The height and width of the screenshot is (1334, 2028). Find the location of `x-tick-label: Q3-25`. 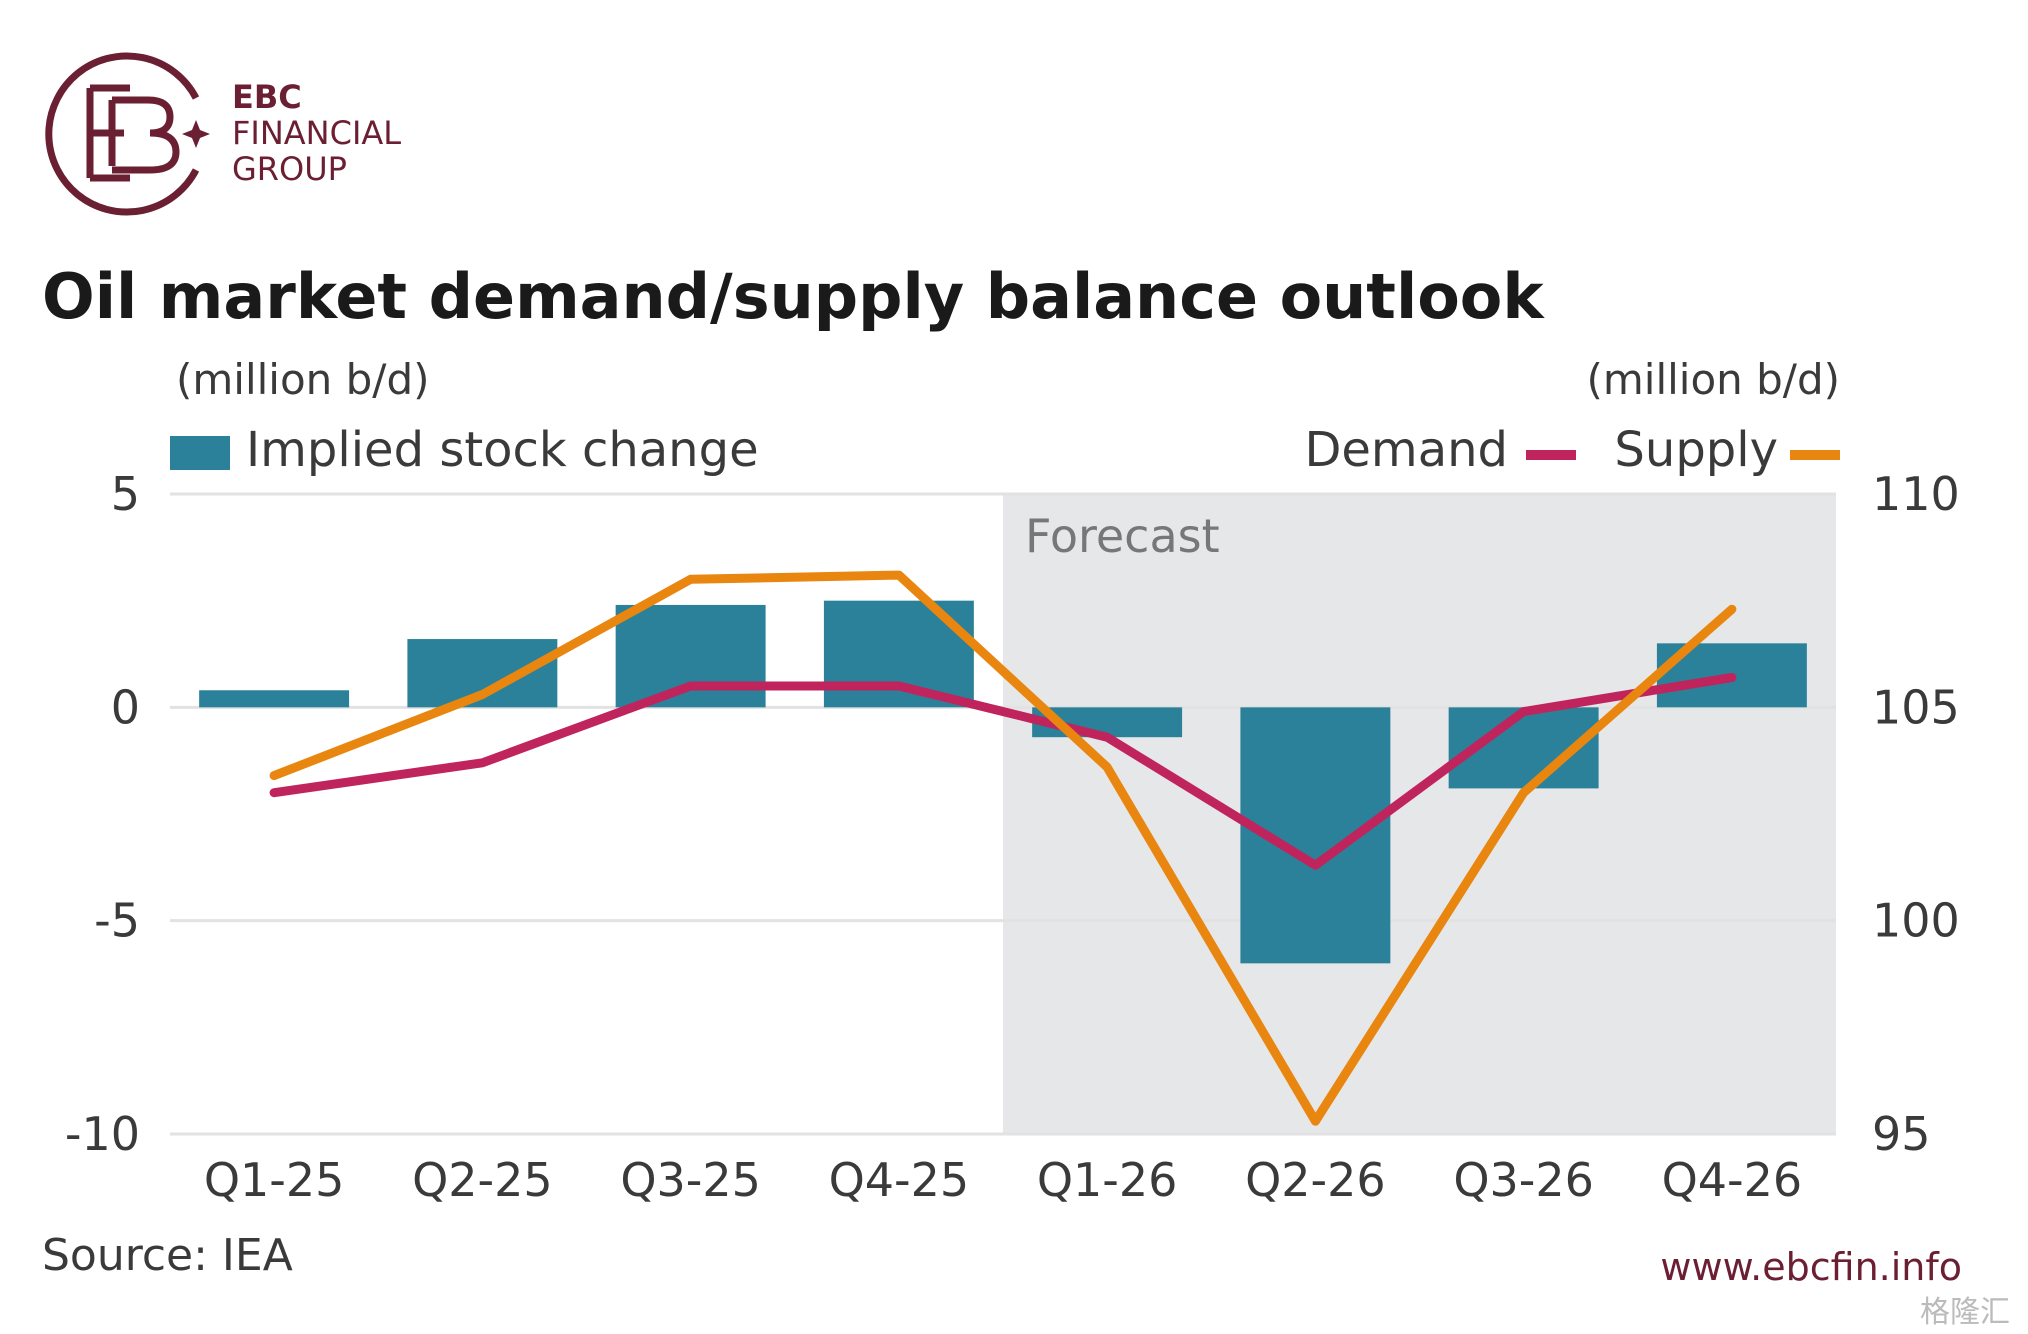

x-tick-label: Q3-25 is located at coordinates (690, 1180).